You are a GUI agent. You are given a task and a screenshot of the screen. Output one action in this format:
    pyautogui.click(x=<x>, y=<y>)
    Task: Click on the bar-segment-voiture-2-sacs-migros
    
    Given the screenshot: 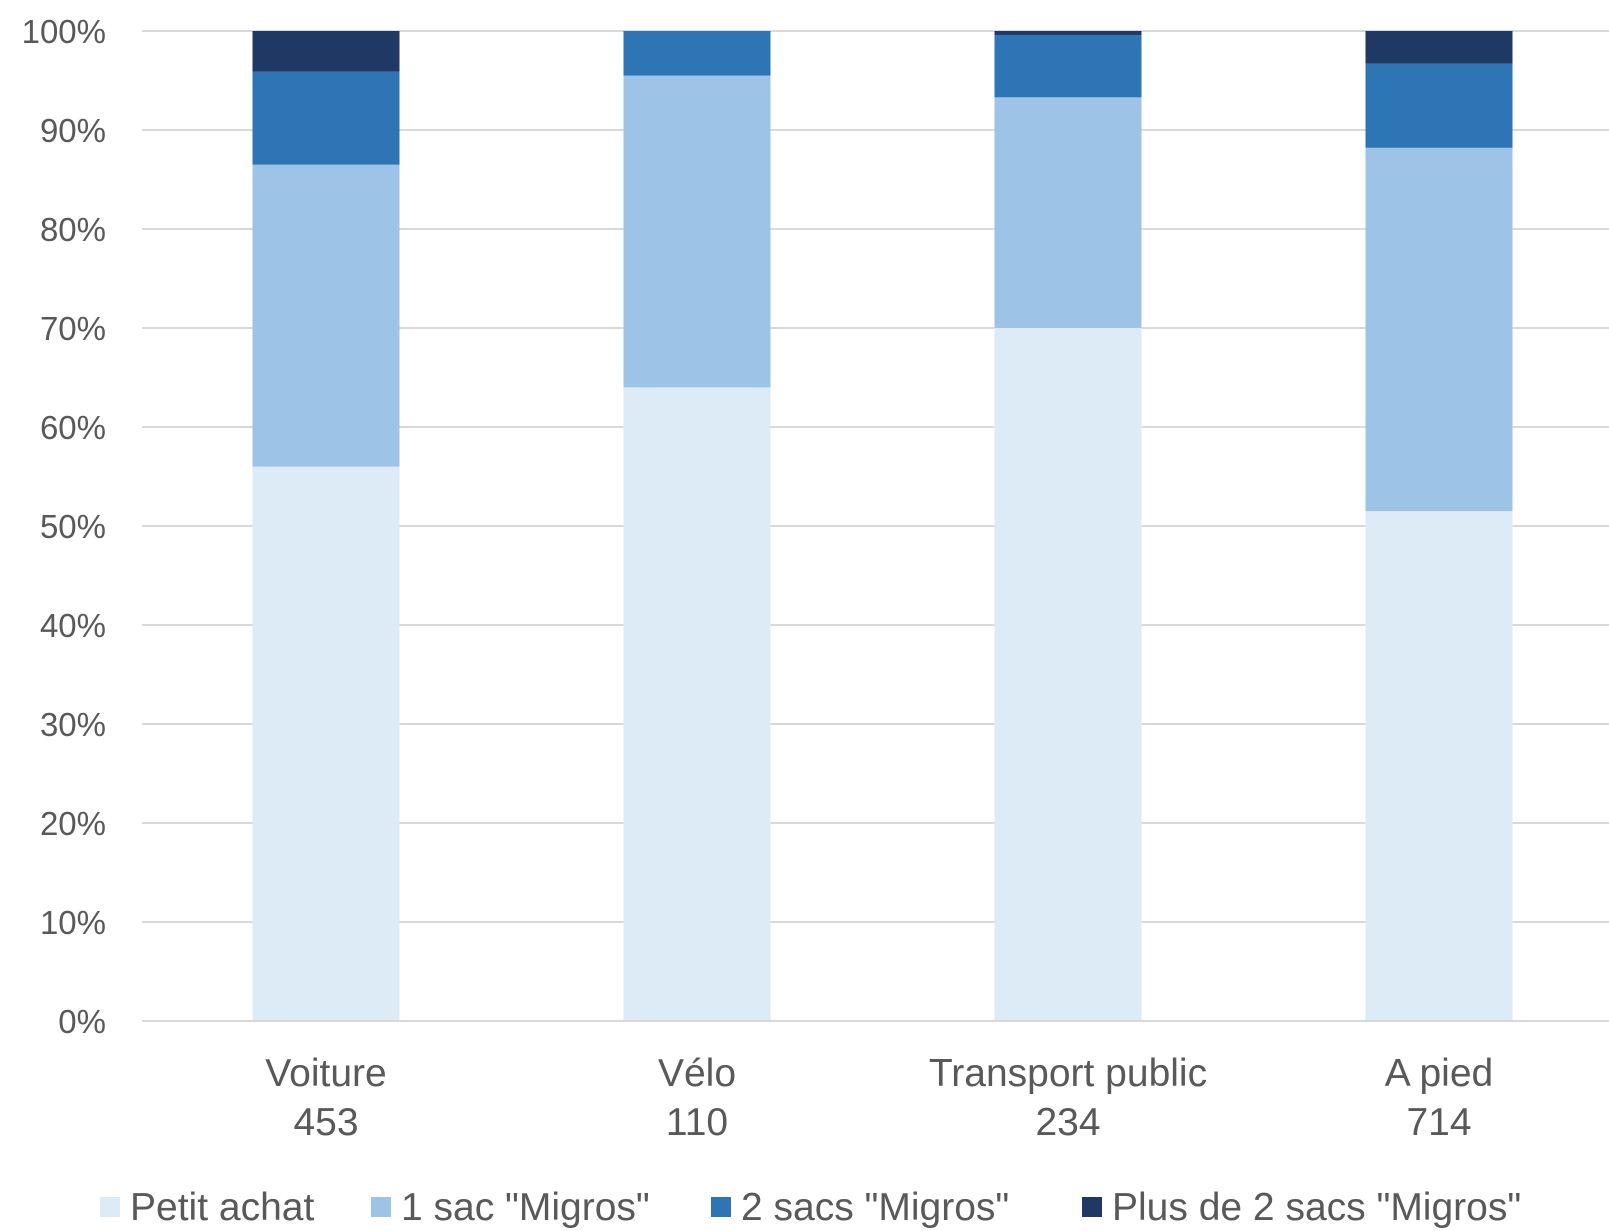 What is the action you would take?
    pyautogui.click(x=326, y=118)
    